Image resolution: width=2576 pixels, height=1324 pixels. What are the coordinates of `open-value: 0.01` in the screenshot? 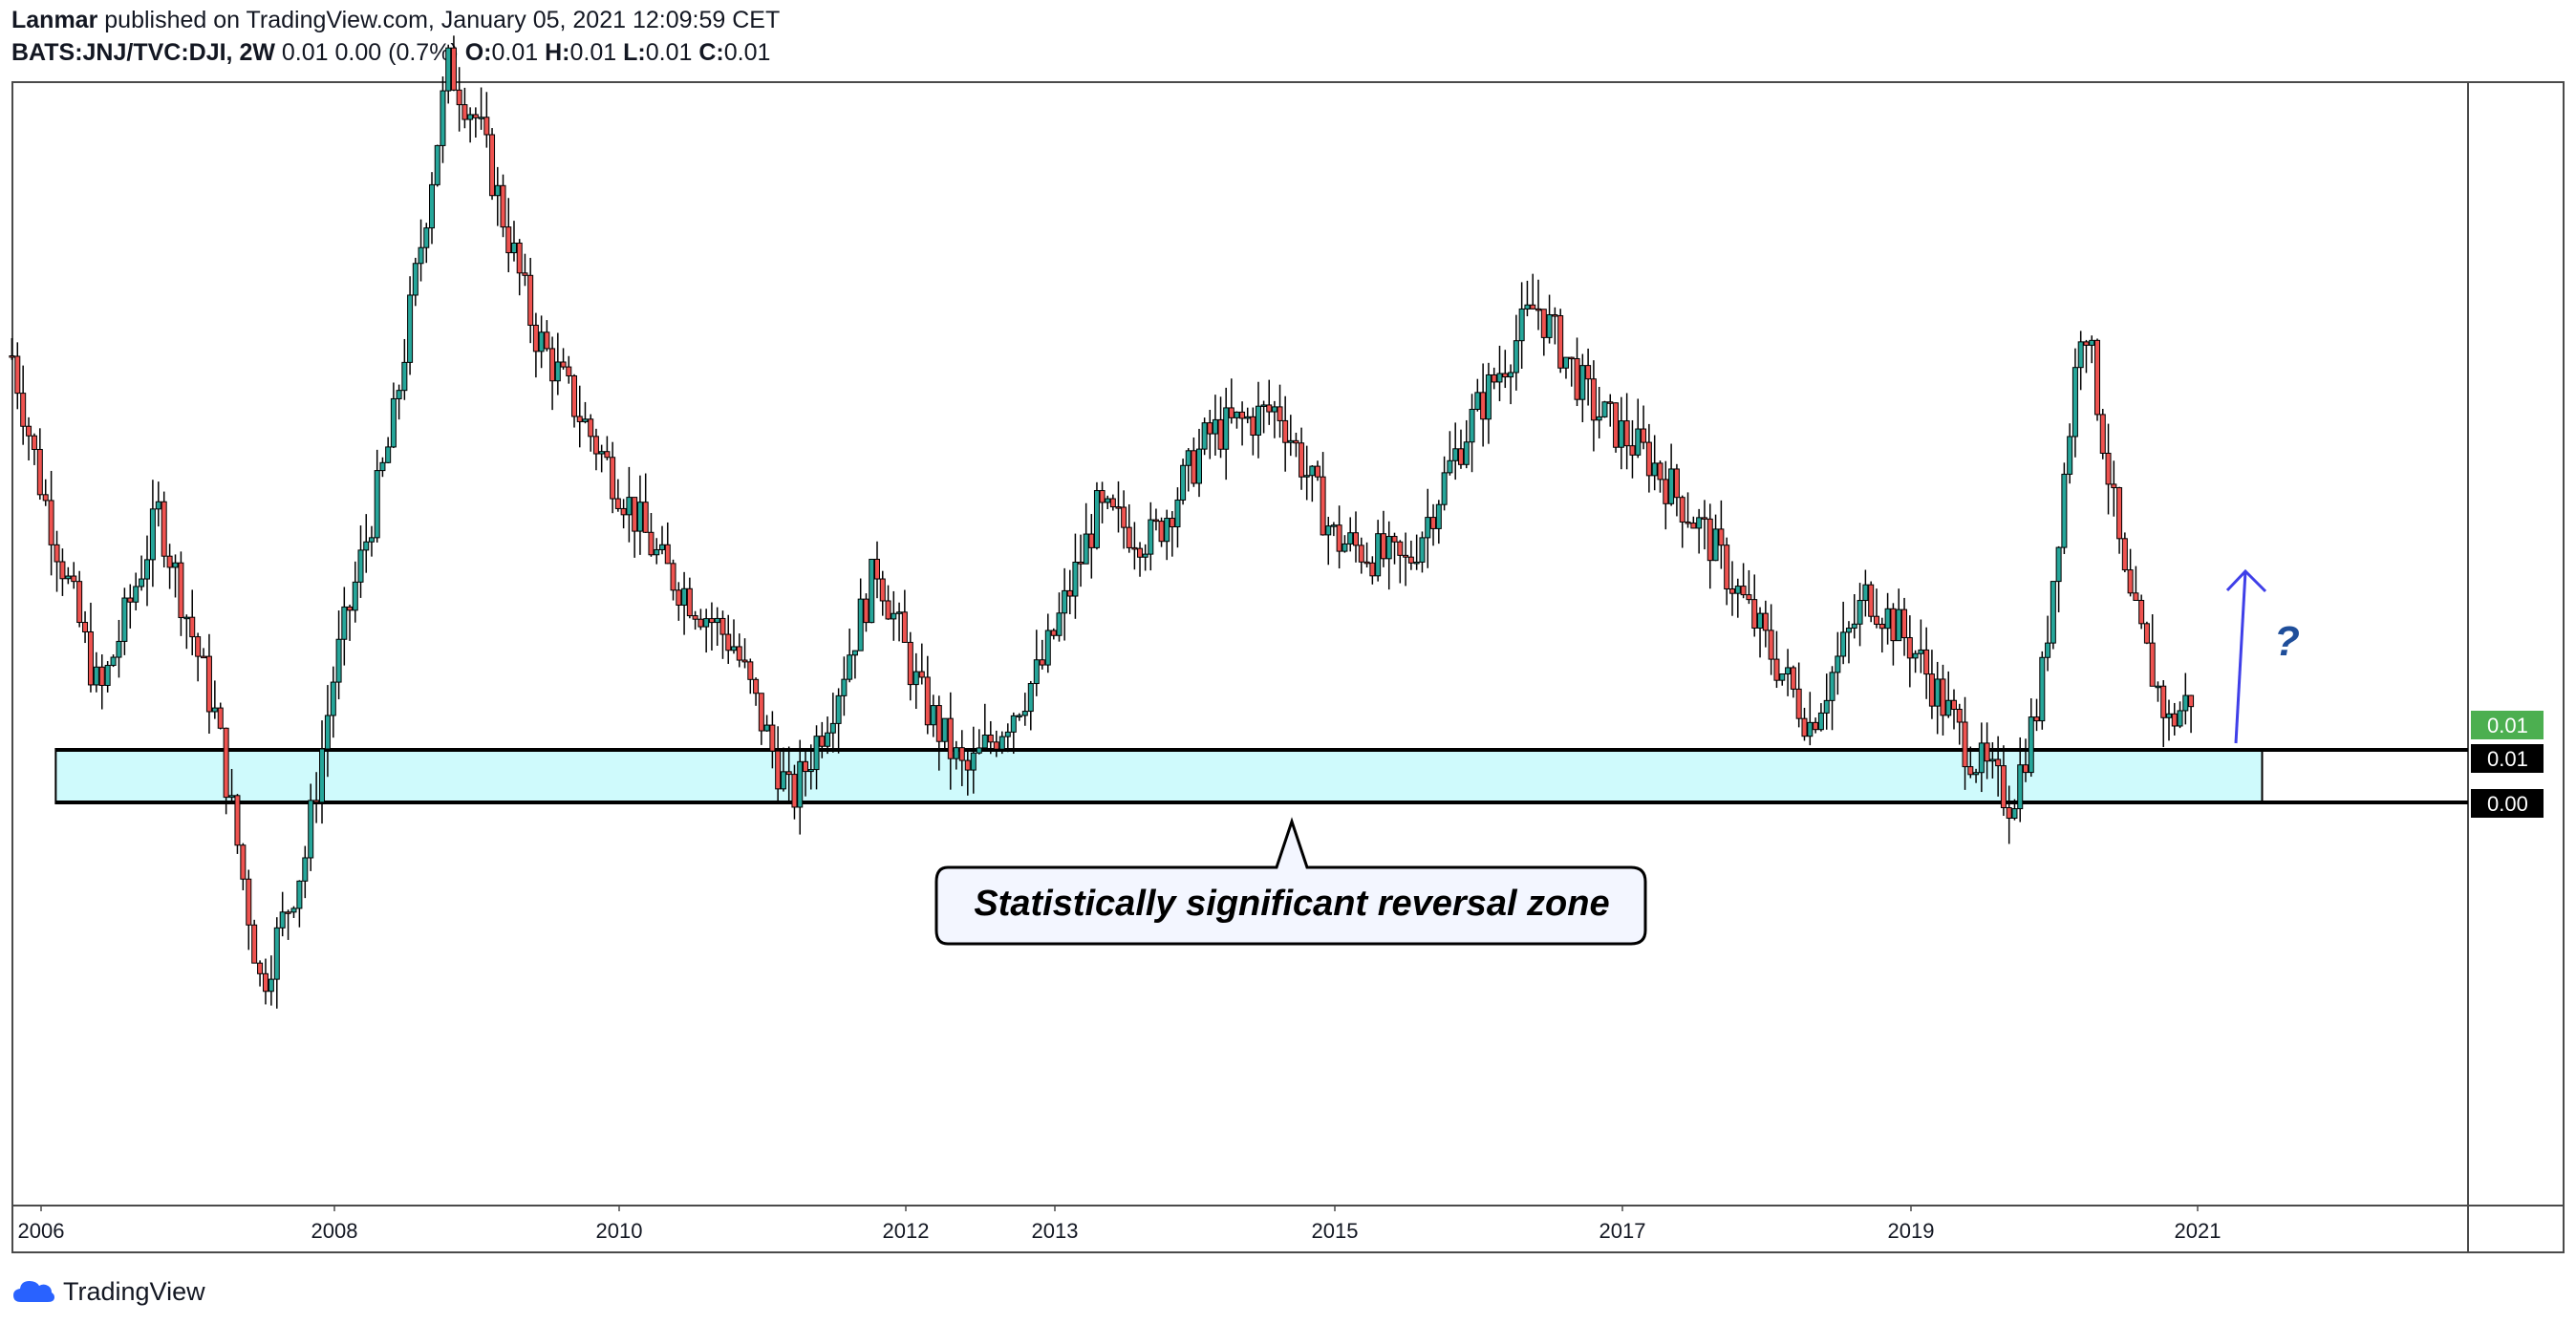 It's located at (515, 52).